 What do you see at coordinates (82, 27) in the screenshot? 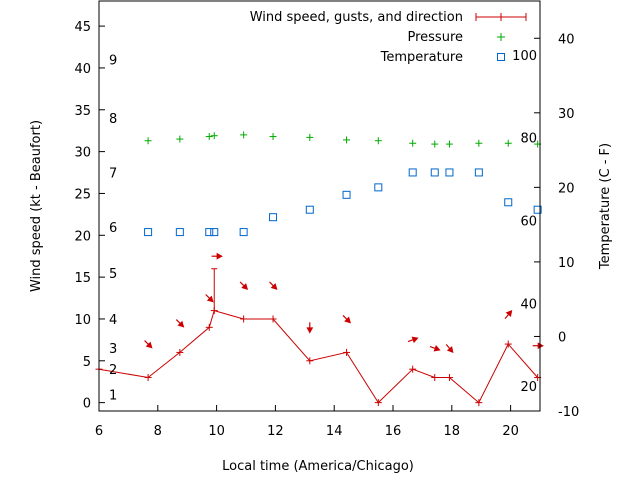
I see `y-tick-label: 45` at bounding box center [82, 27].